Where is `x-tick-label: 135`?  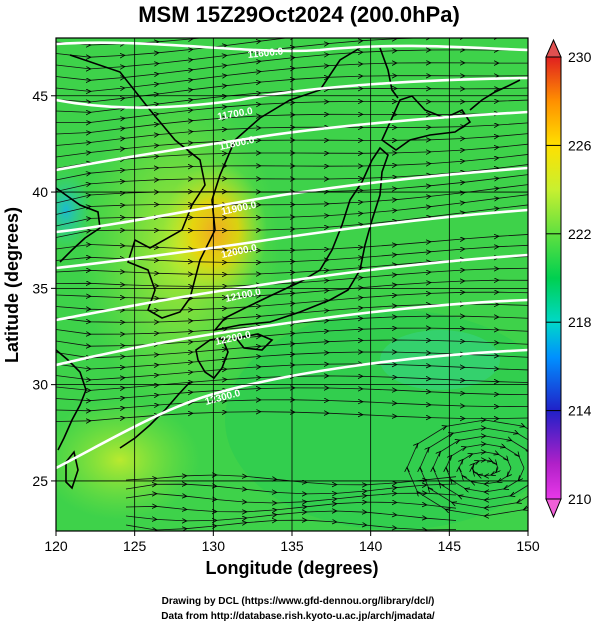 x-tick-label: 135 is located at coordinates (292, 546).